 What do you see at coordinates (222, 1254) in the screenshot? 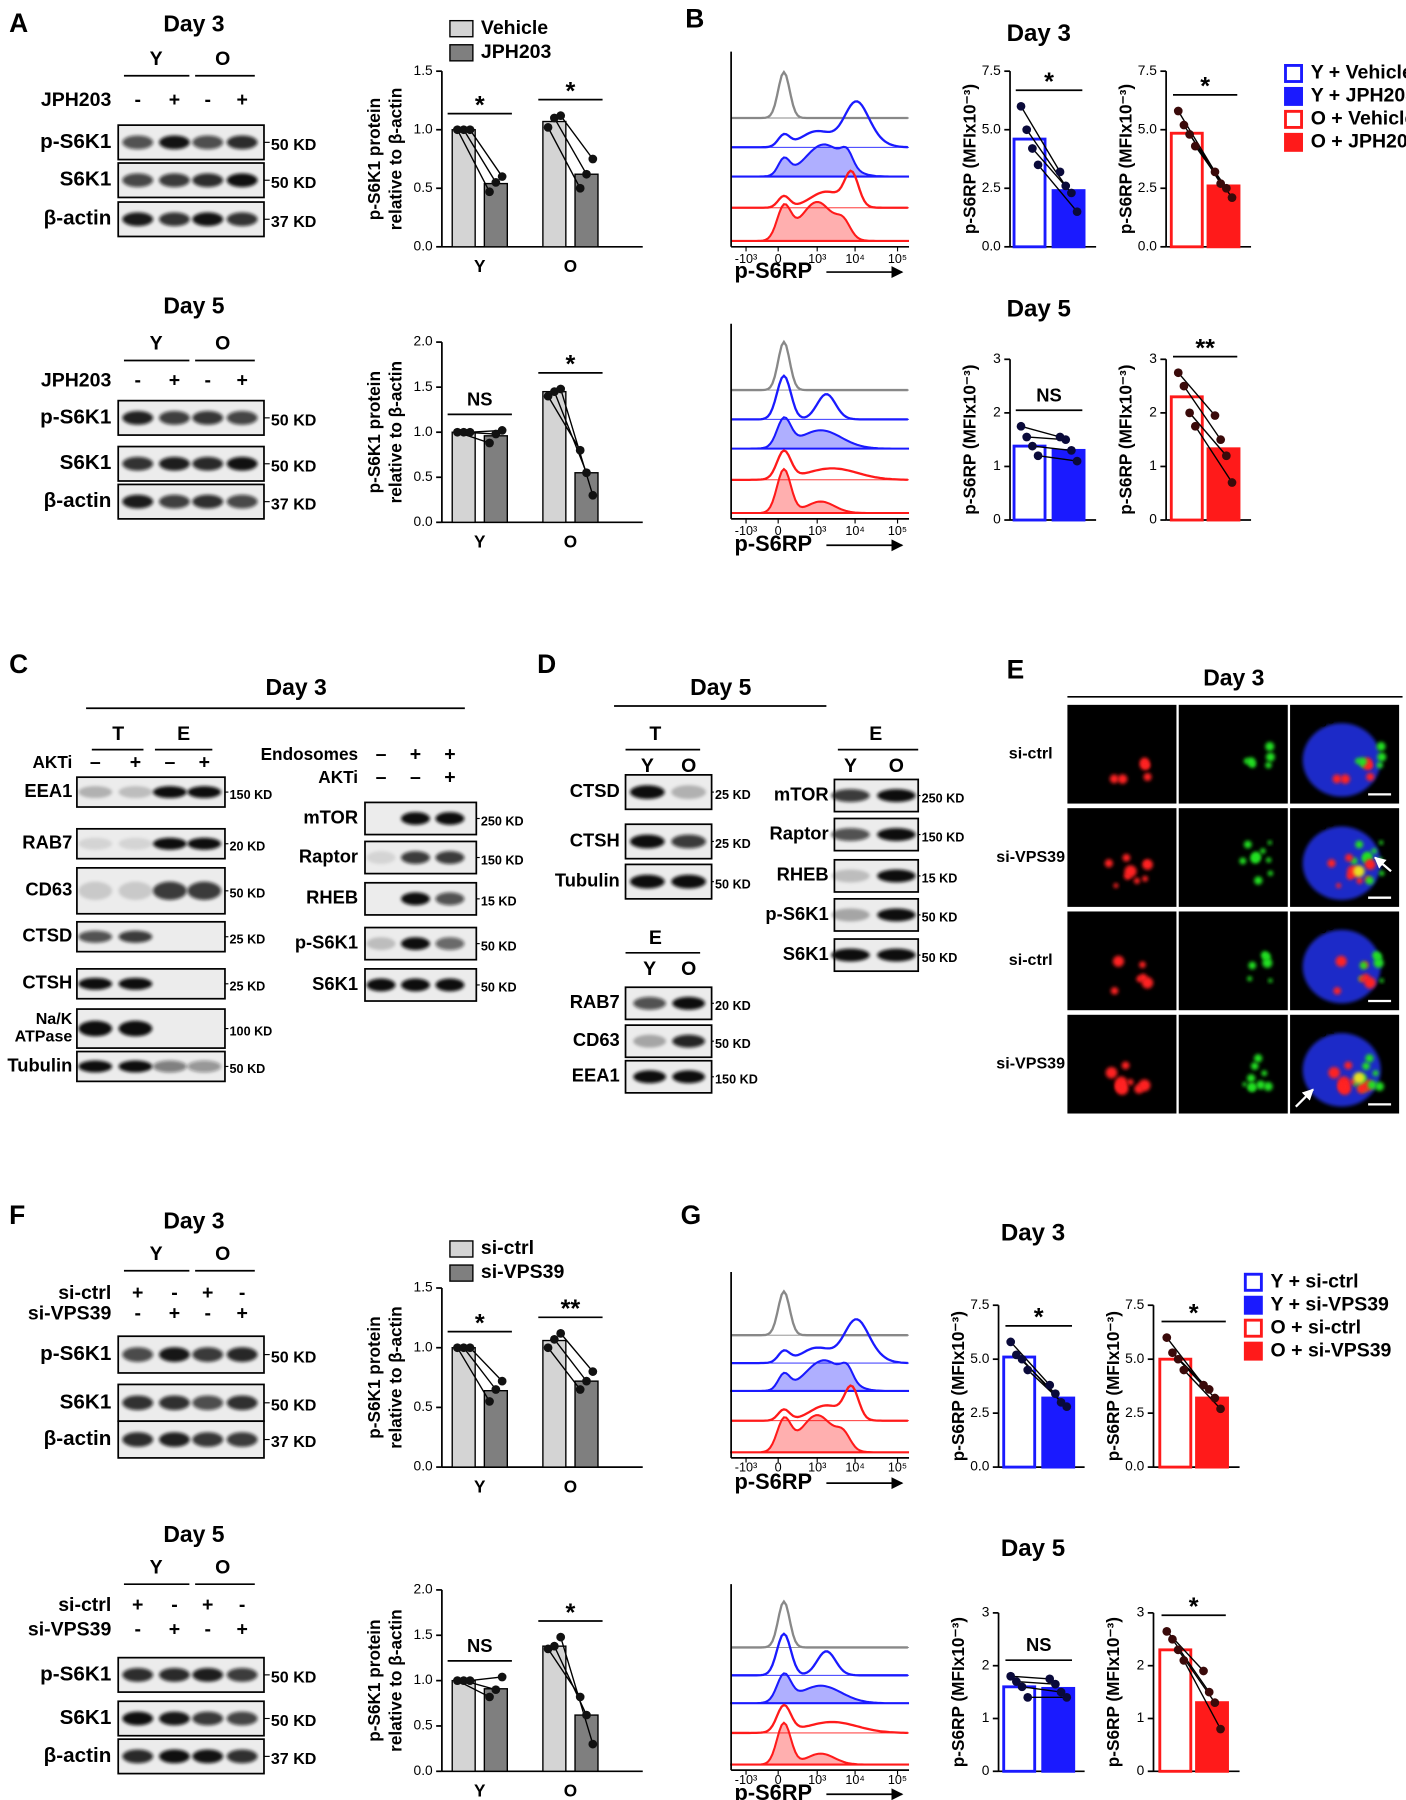
I see `group-label: O` at bounding box center [222, 1254].